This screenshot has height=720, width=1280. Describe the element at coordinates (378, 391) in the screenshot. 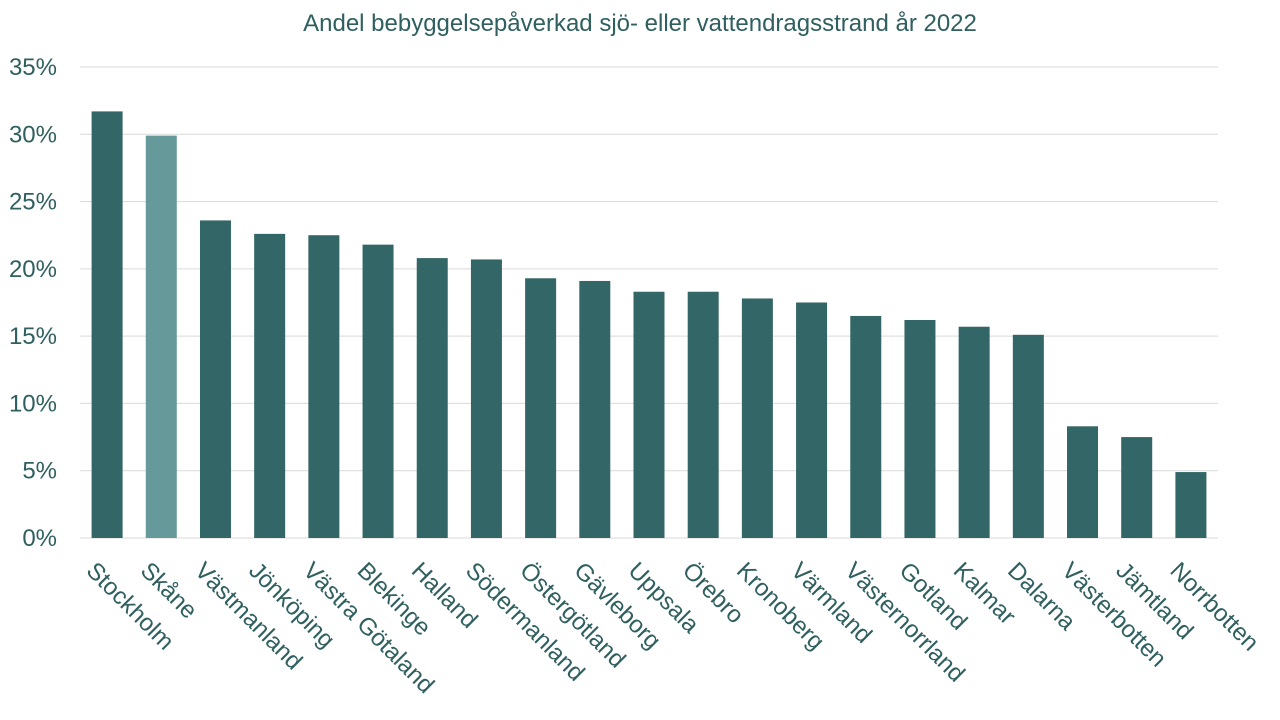

I see `bar-blekinge` at that location.